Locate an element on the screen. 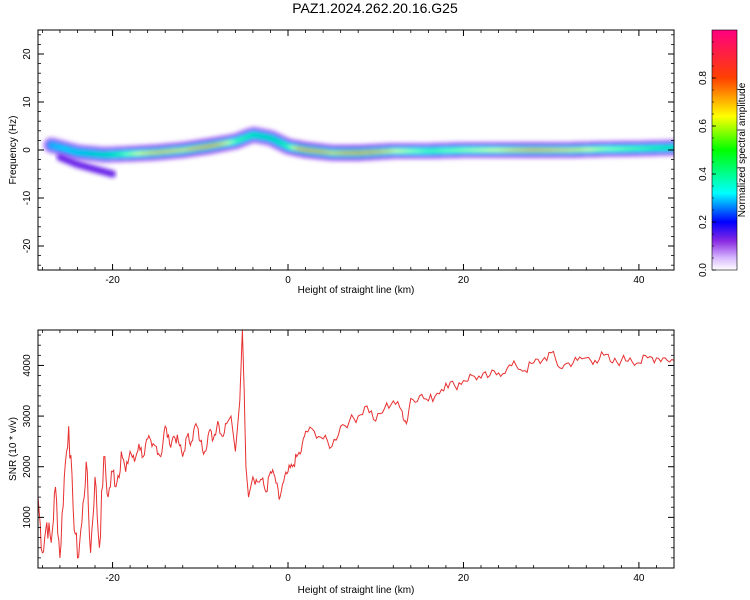 This screenshot has height=600, width=750. y-tick-label: 10 is located at coordinates (27, 102).